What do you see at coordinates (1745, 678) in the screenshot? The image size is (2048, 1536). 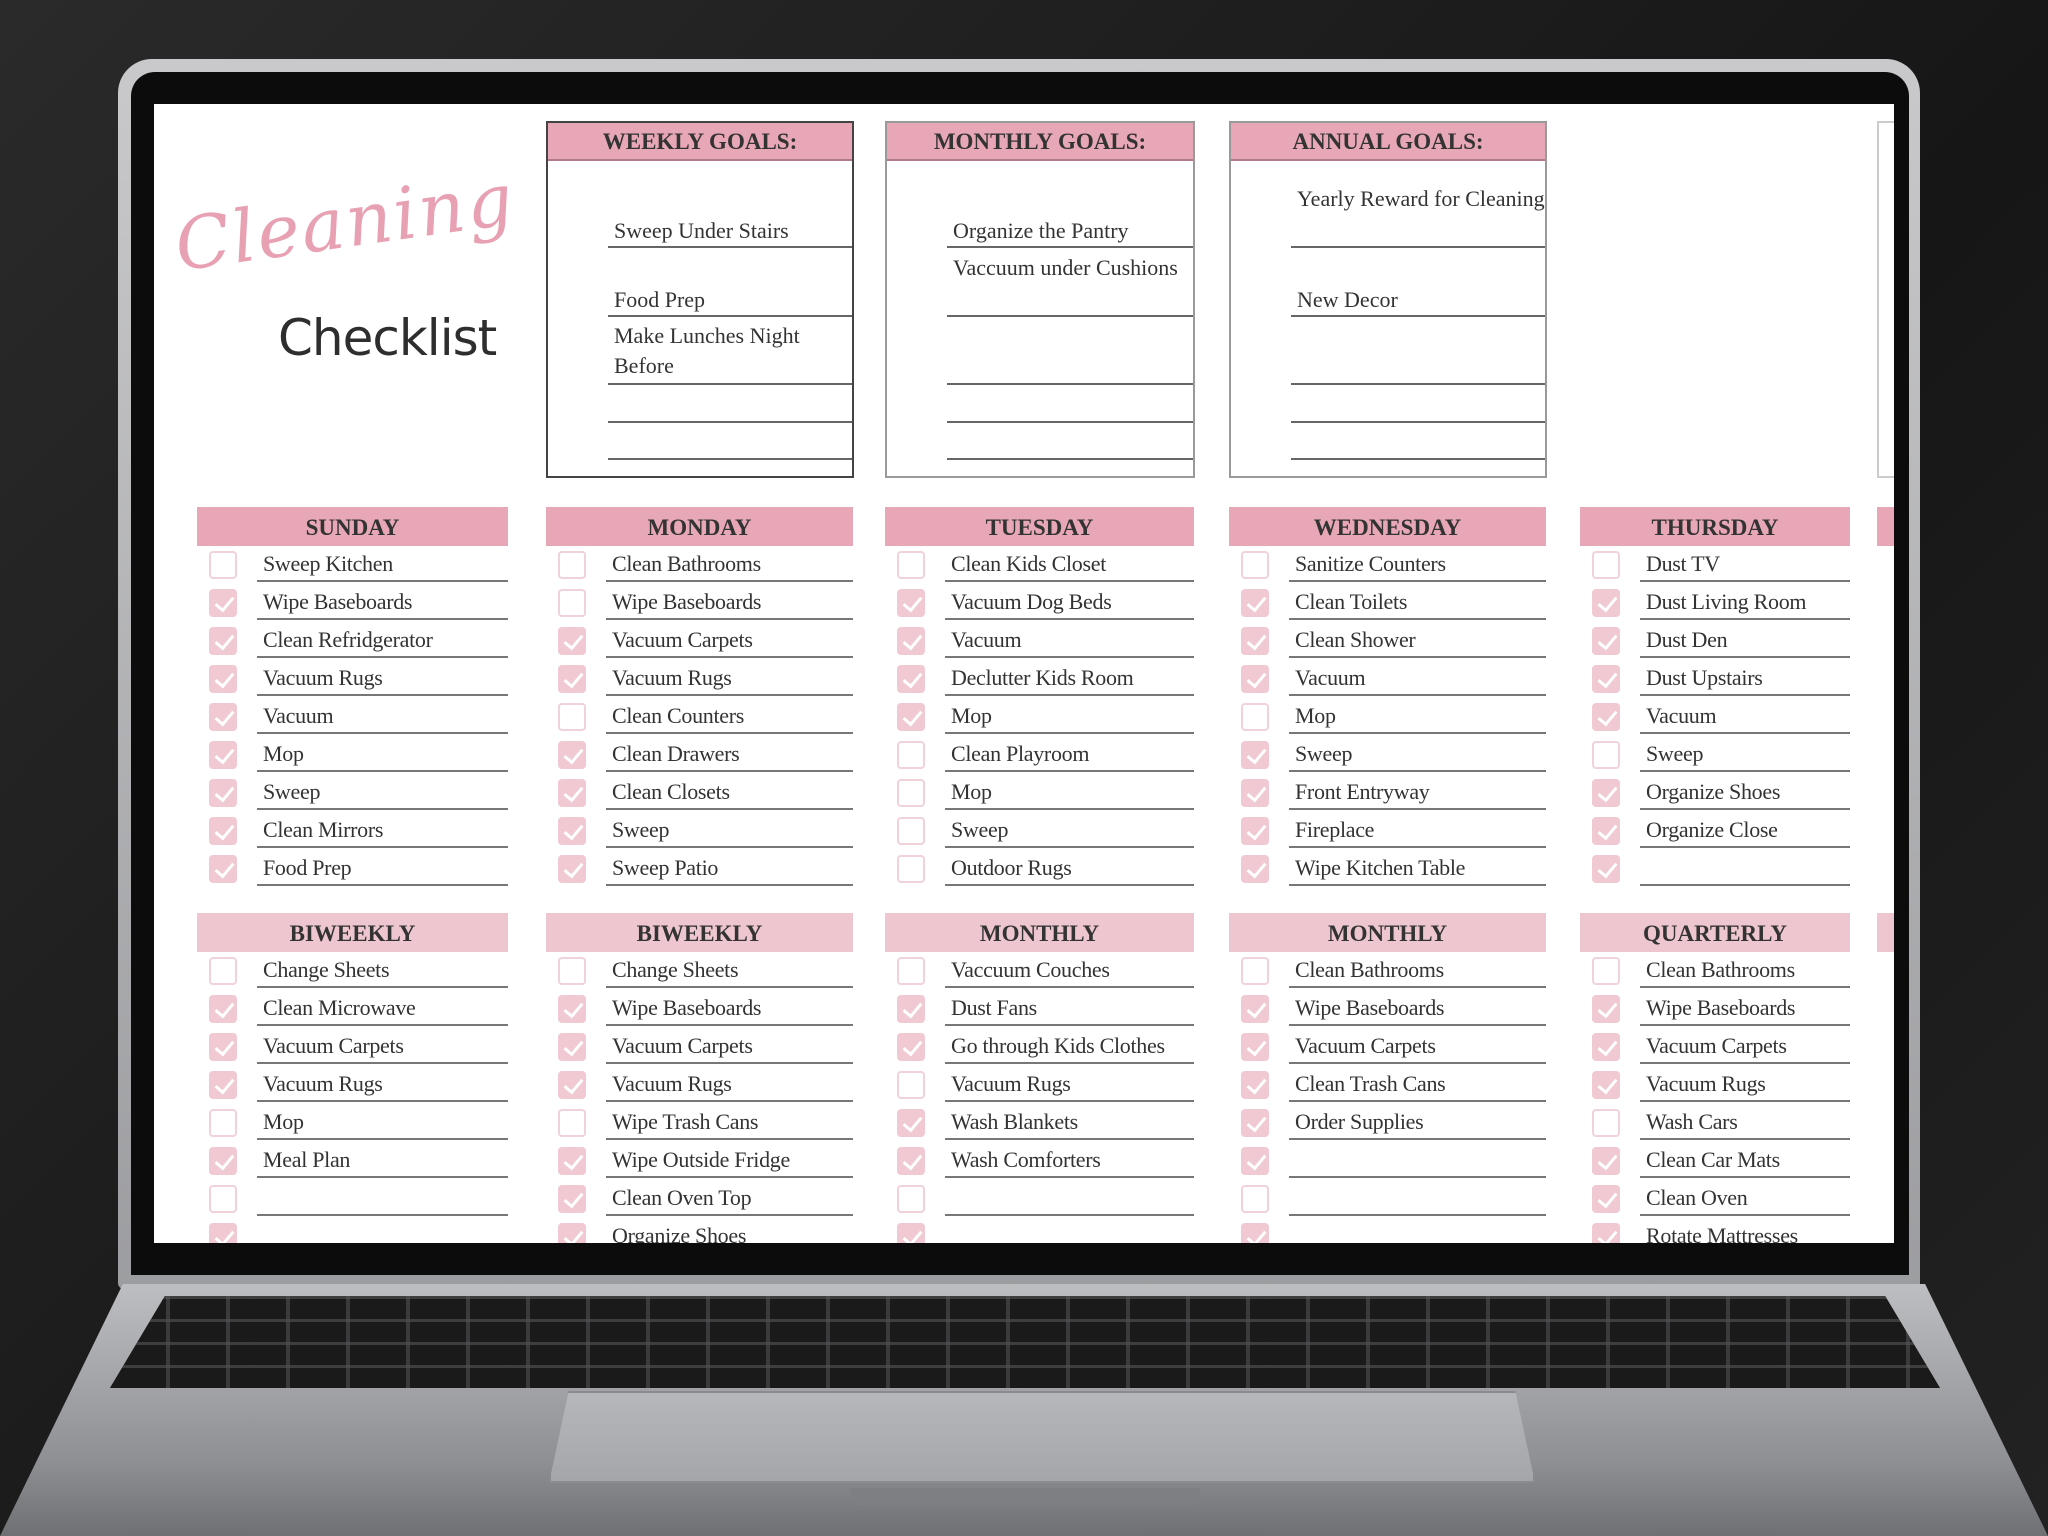 I see `task-label: Dust Upstairs` at bounding box center [1745, 678].